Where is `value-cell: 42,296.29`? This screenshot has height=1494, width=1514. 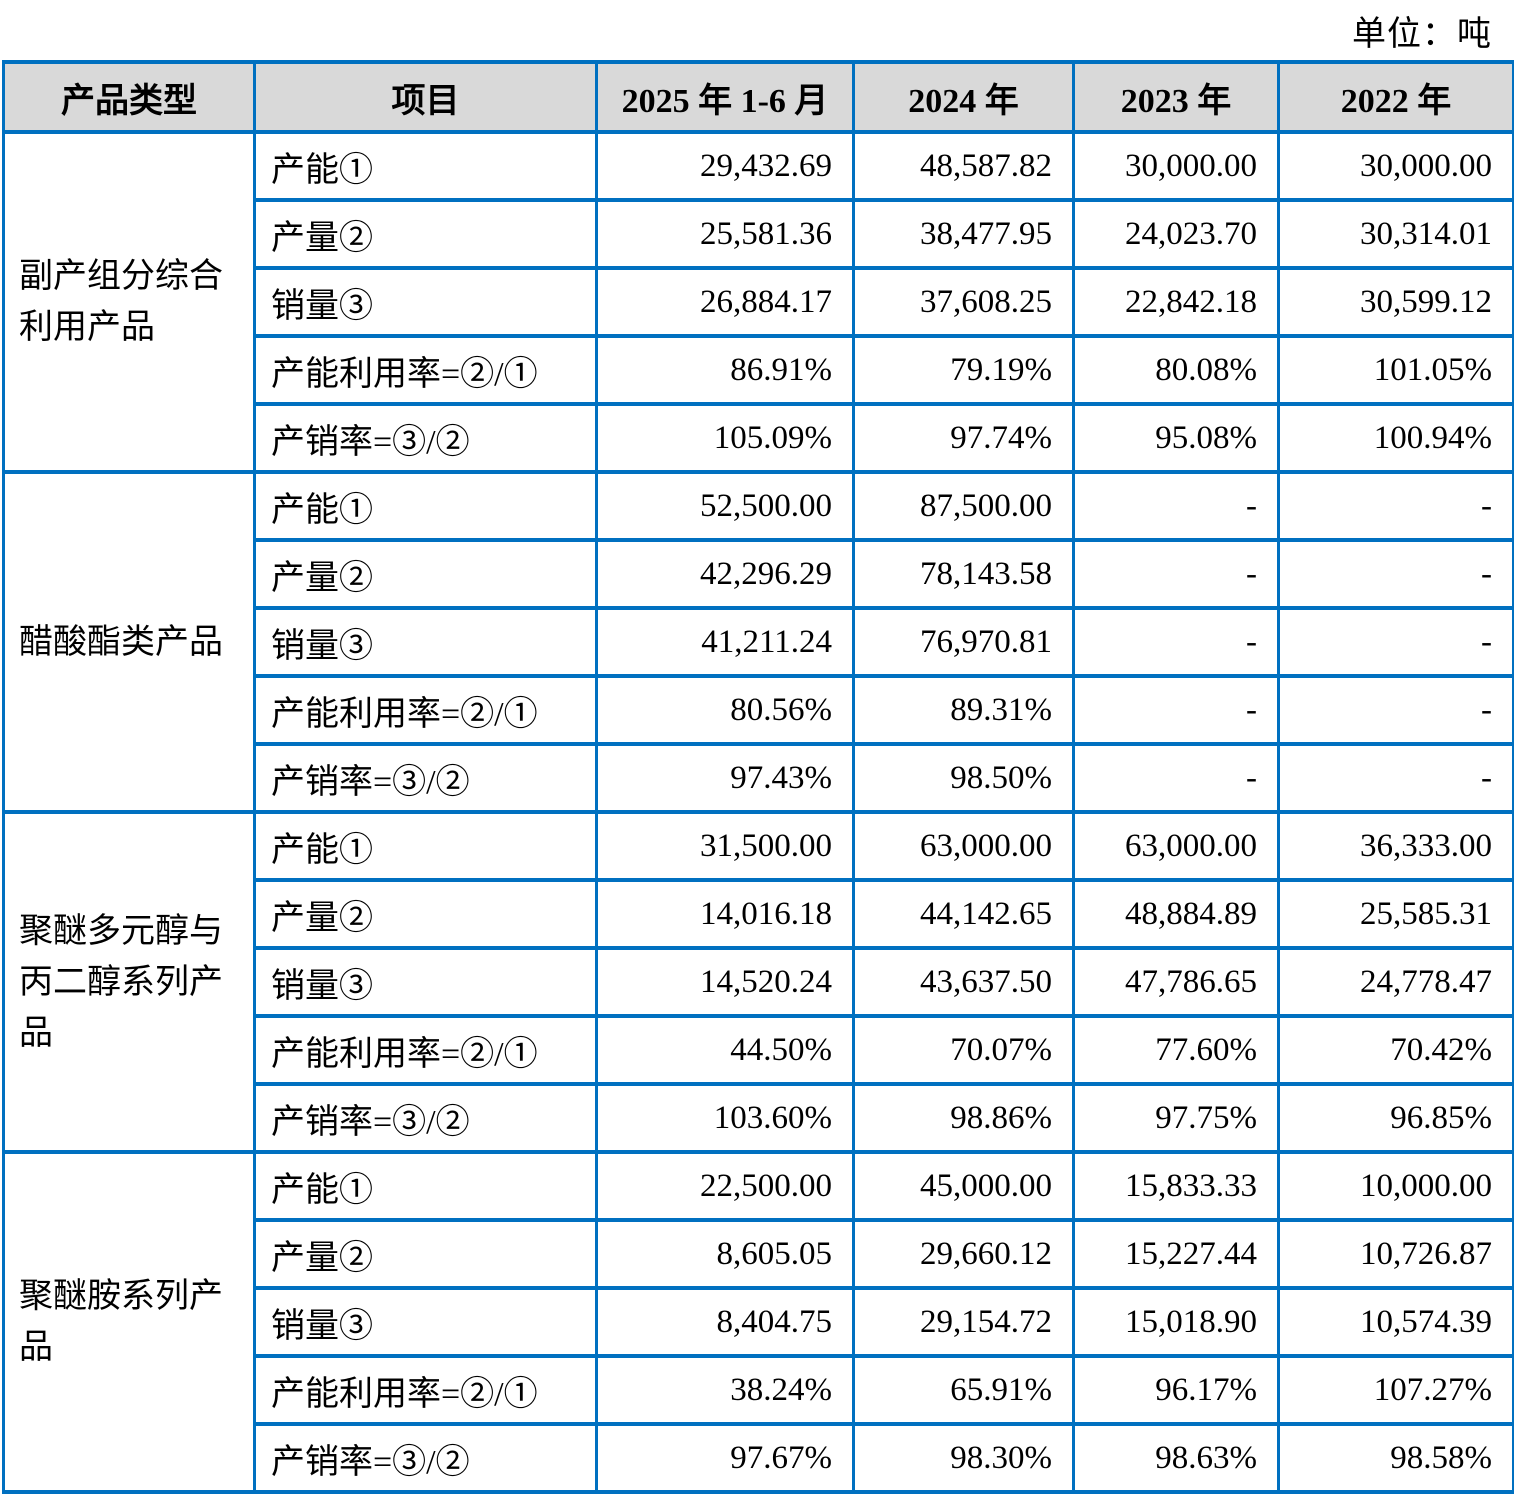 value-cell: 42,296.29 is located at coordinates (725, 574).